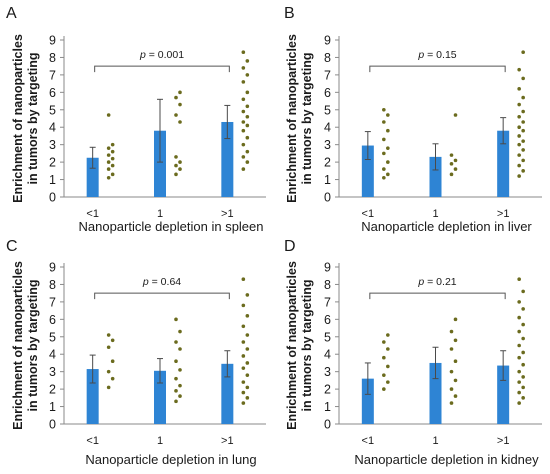 The width and height of the screenshot is (550, 474). Describe the element at coordinates (368, 441) in the screenshot. I see `x-tick-label: <1` at that location.